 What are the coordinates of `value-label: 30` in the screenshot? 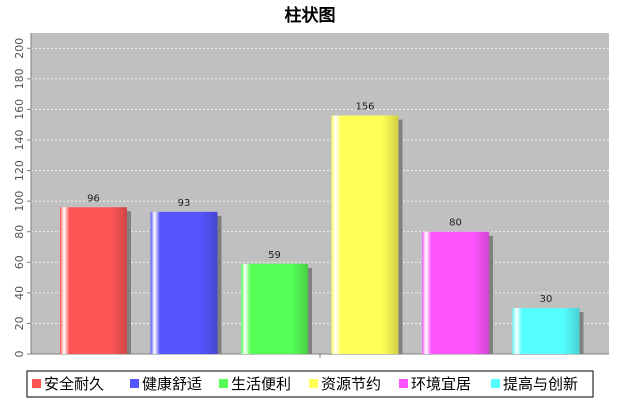 It's located at (546, 299).